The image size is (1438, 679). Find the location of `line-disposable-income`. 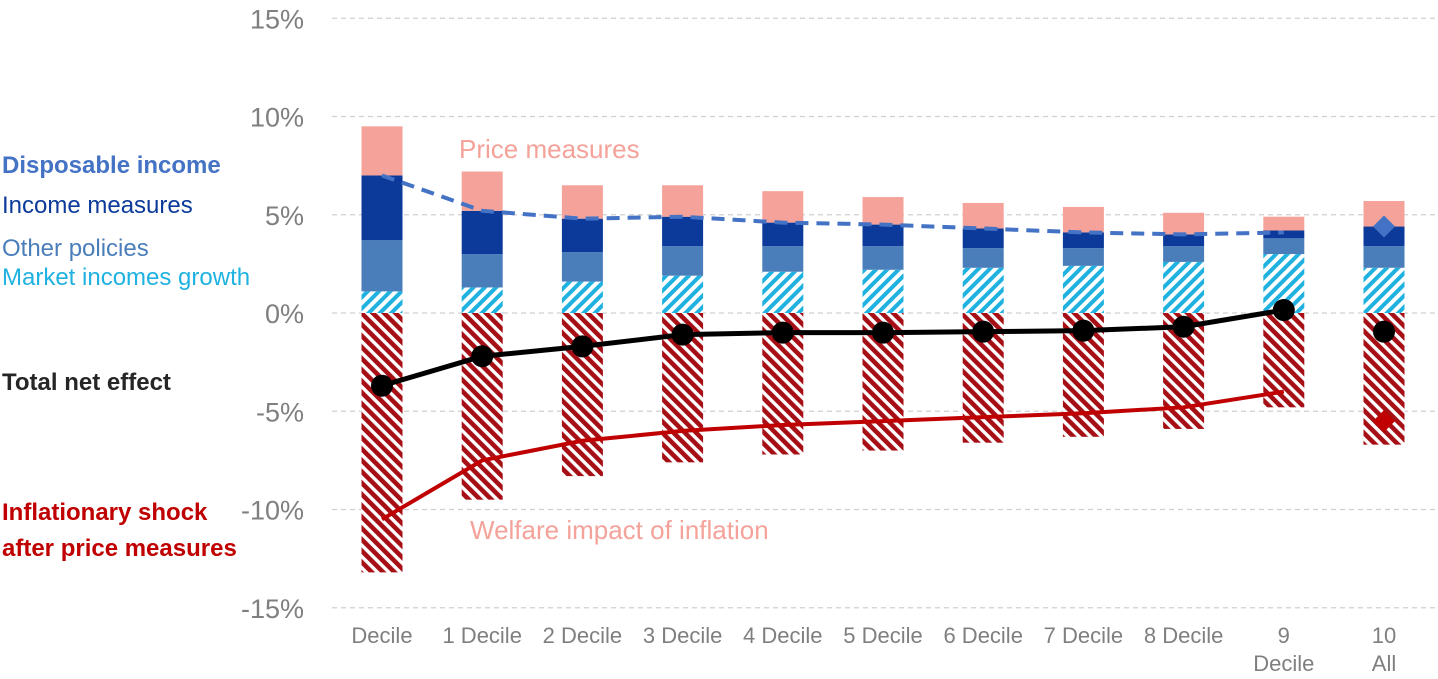

line-disposable-income is located at coordinates (832, 205).